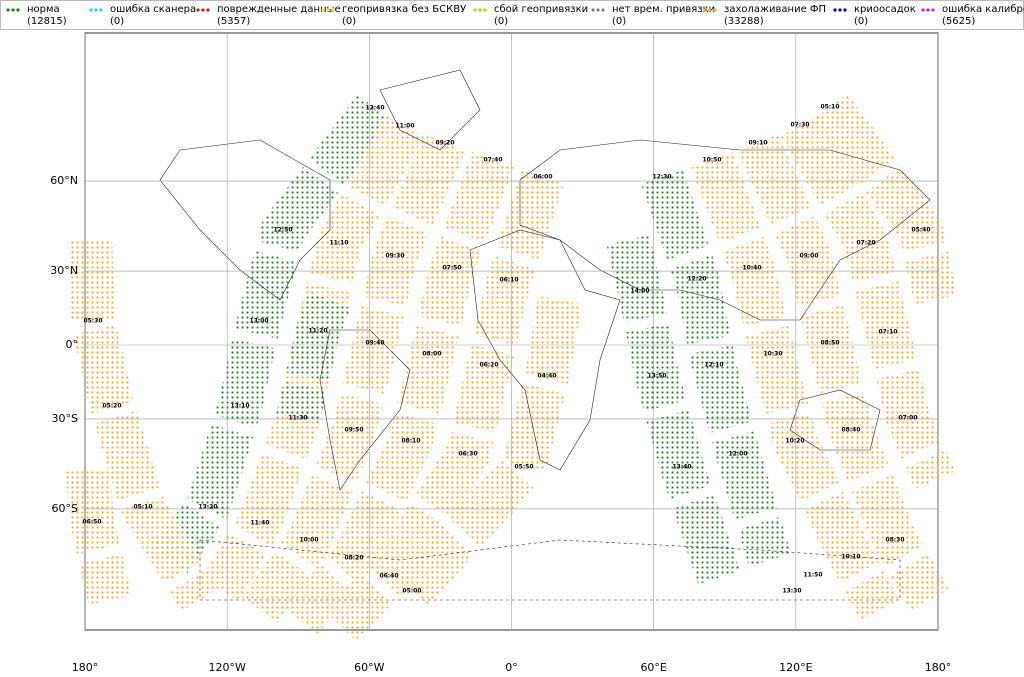  Describe the element at coordinates (353, 558) in the screenshot. I see `time-label: 08:20` at that location.